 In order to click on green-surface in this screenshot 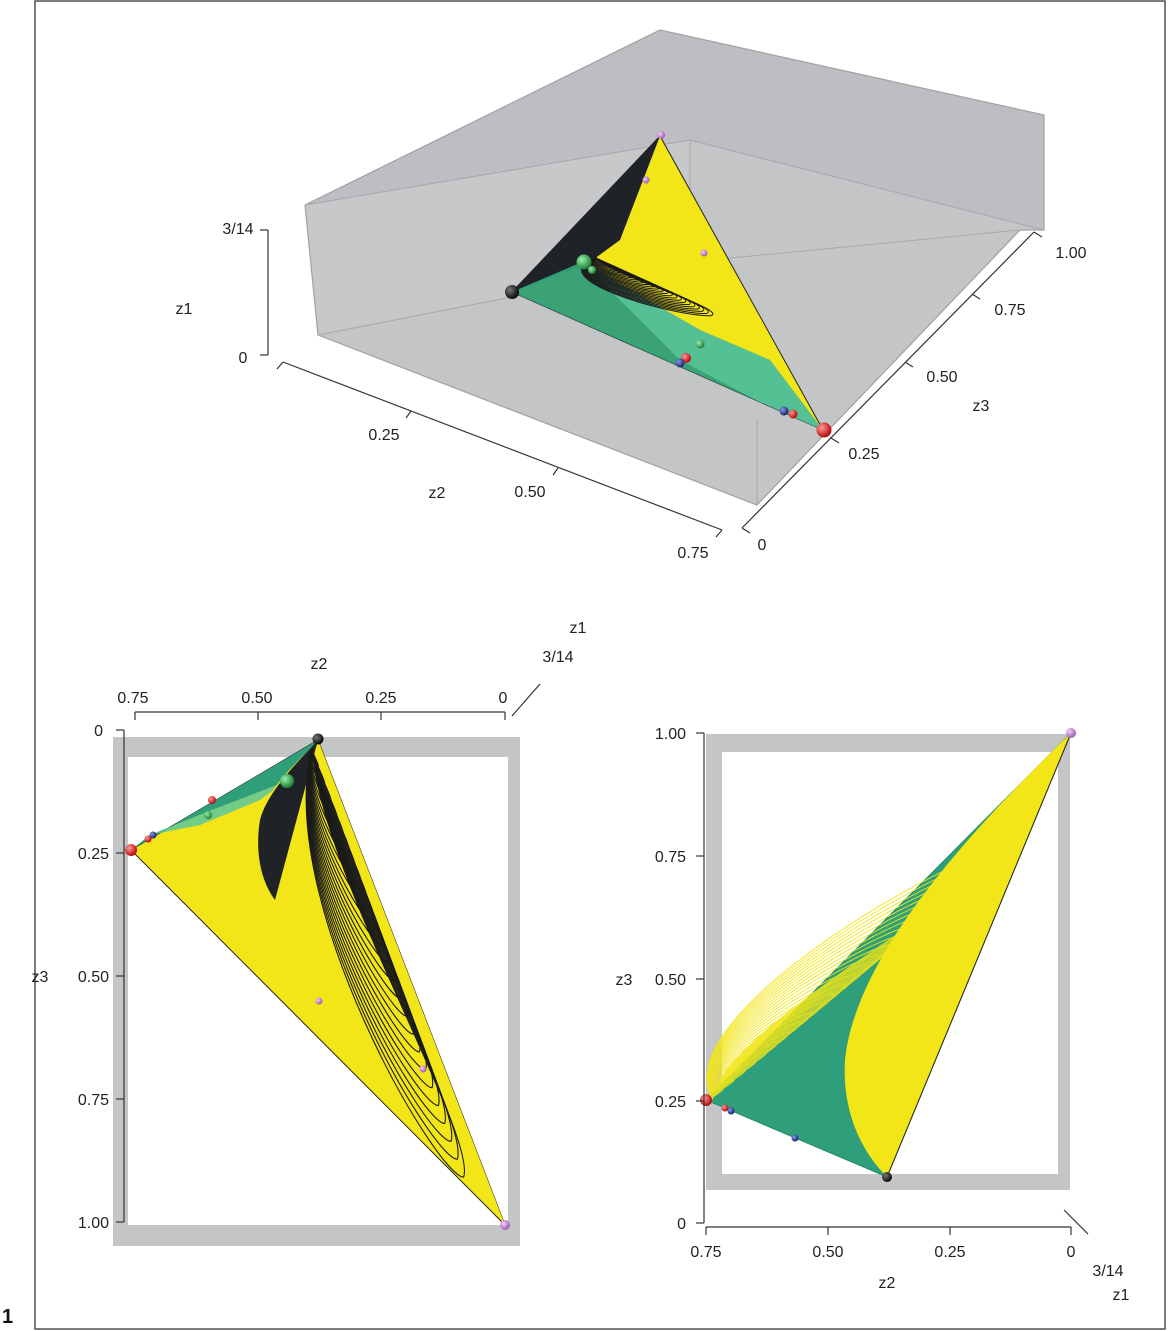, I will do `click(224, 795)`.